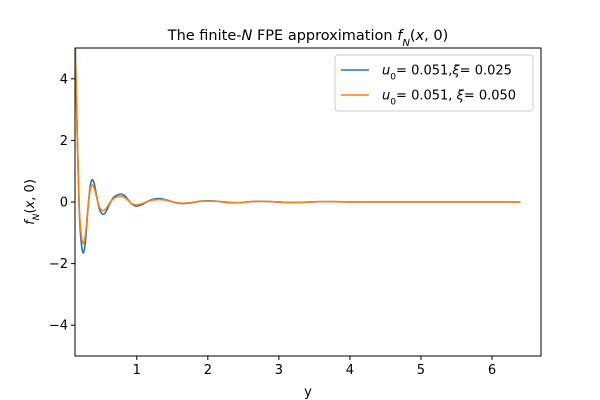 The height and width of the screenshot is (400, 600). I want to click on x-tick-label: 6, so click(492, 370).